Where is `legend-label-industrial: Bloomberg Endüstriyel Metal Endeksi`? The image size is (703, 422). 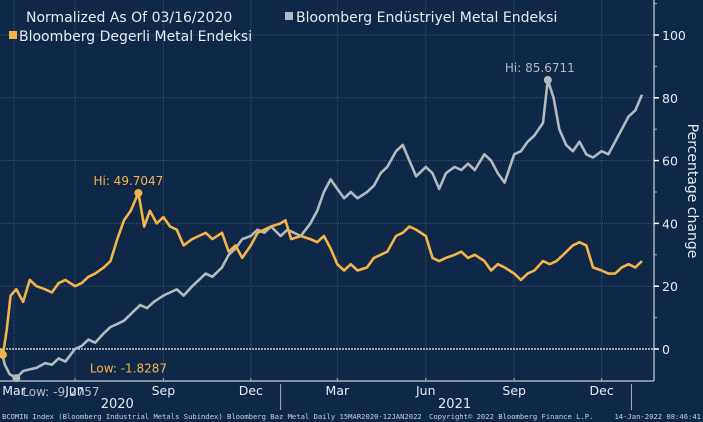
legend-label-industrial: Bloomberg Endüstriyel Metal Endeksi is located at coordinates (426, 18).